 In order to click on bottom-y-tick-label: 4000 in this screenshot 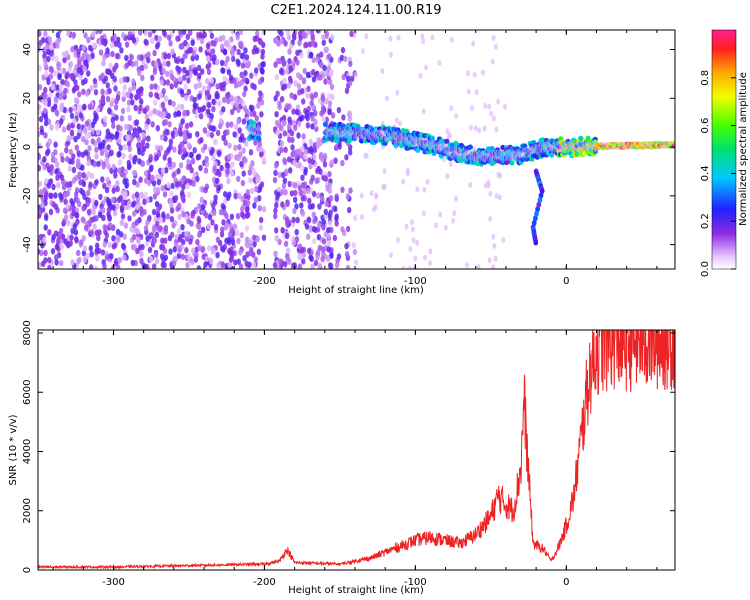, I will do `click(27, 451)`.